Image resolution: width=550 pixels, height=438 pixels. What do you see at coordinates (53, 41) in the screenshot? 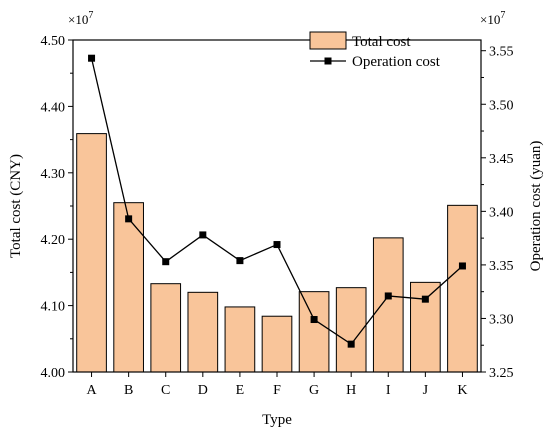
I see `left-tick-label: 4.50` at bounding box center [53, 41].